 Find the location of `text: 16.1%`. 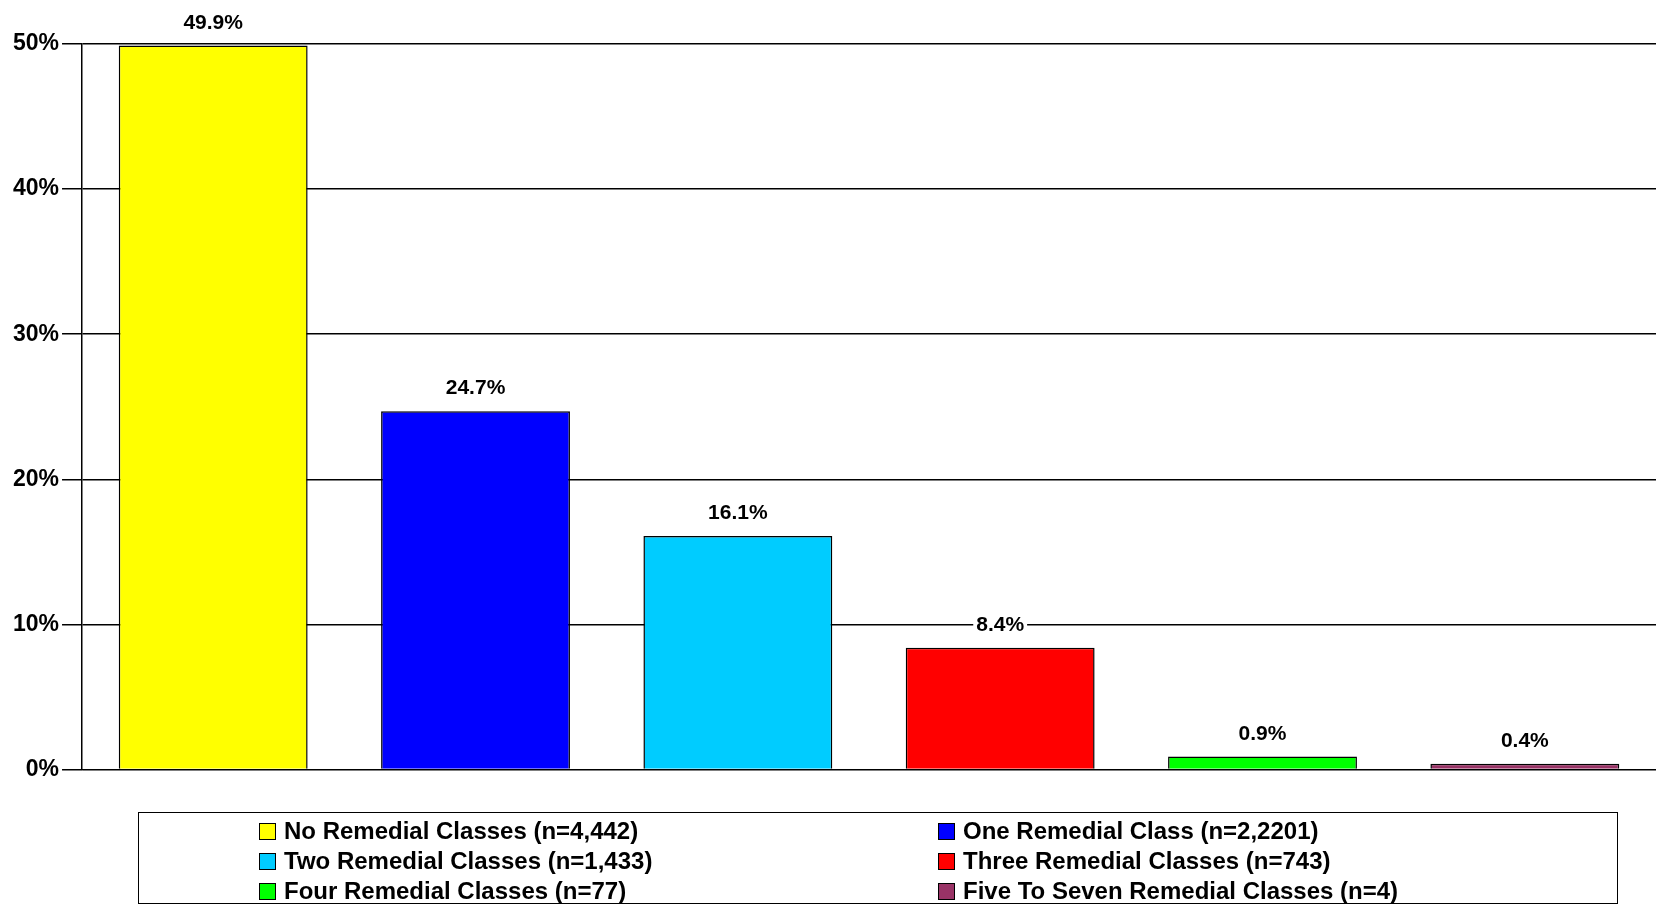

text: 16.1% is located at coordinates (738, 512).